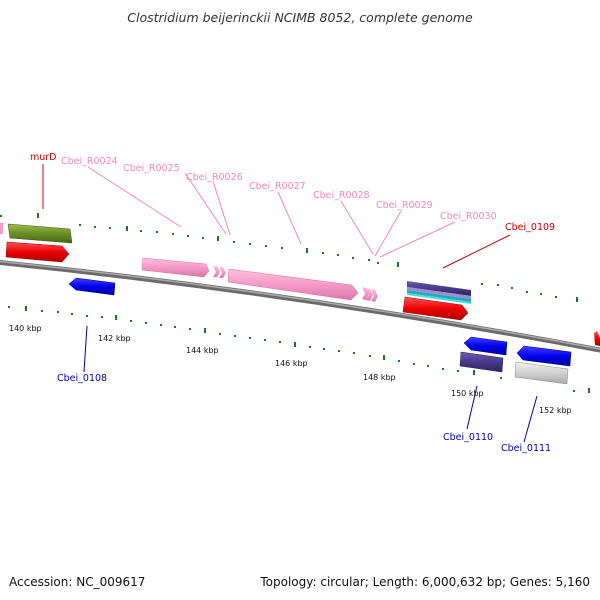  What do you see at coordinates (293, 284) in the screenshot?
I see `rrna-r0027` at bounding box center [293, 284].